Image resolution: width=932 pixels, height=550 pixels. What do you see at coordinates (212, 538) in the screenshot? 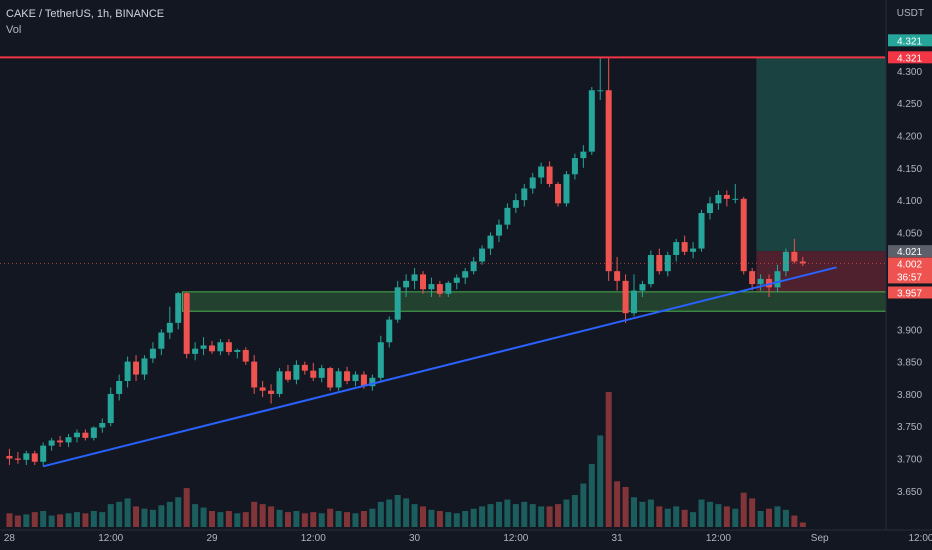
I see `time-tick-label: 29` at bounding box center [212, 538].